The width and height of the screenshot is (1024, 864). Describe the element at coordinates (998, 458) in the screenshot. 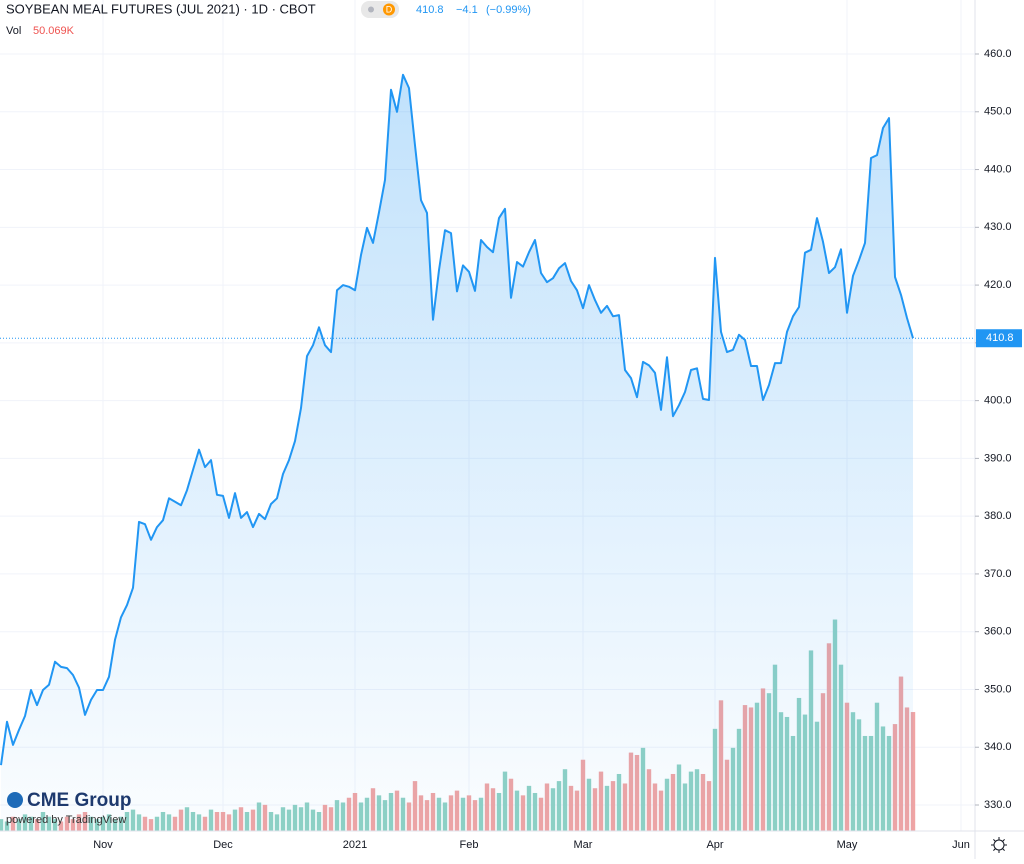

I see `y-tick-label: 390.0` at that location.